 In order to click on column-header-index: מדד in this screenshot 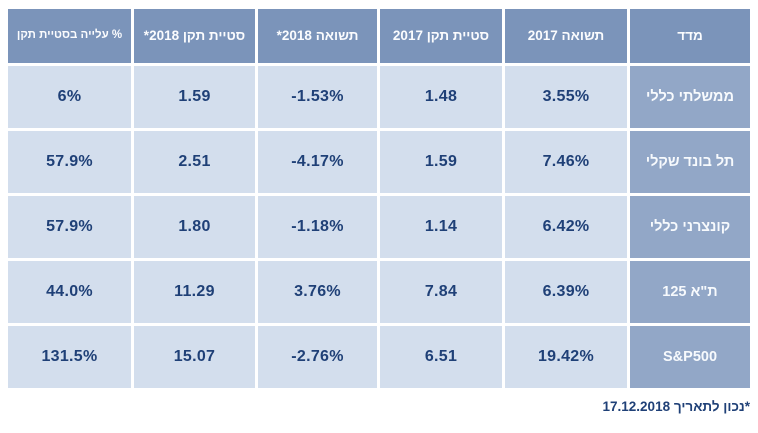, I will do `click(690, 36)`.